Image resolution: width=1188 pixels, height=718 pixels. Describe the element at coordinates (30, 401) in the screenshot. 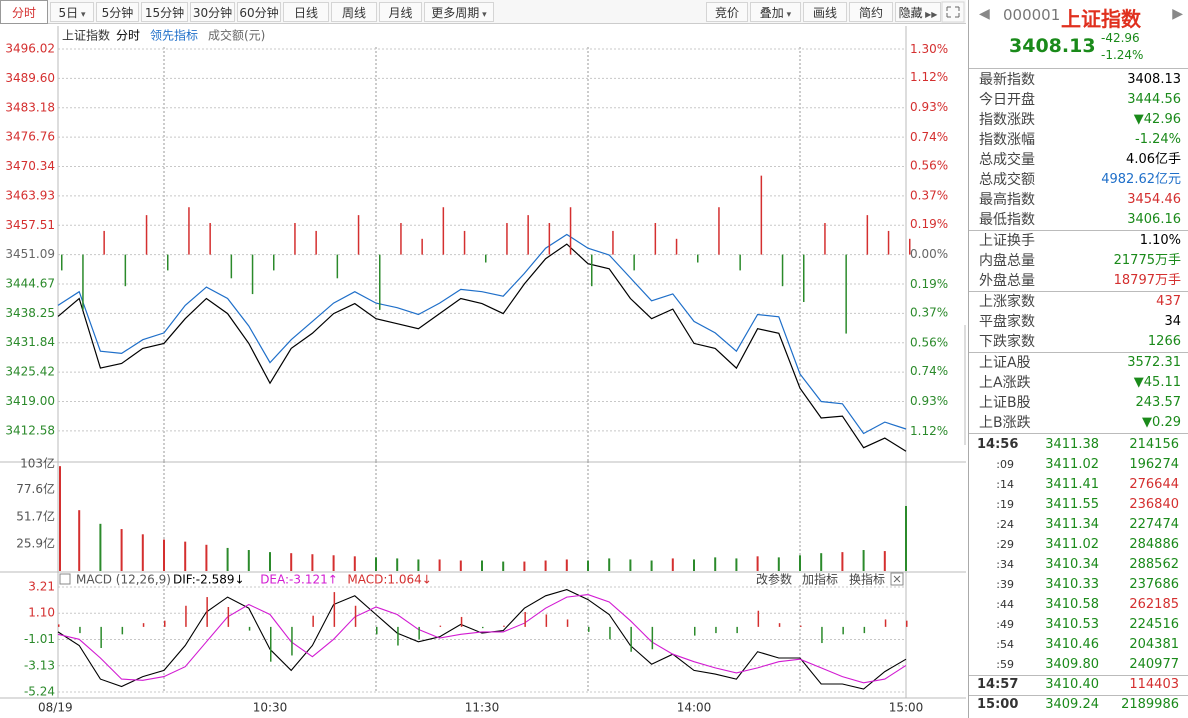

I see `y-tick-label: 3419.00` at that location.